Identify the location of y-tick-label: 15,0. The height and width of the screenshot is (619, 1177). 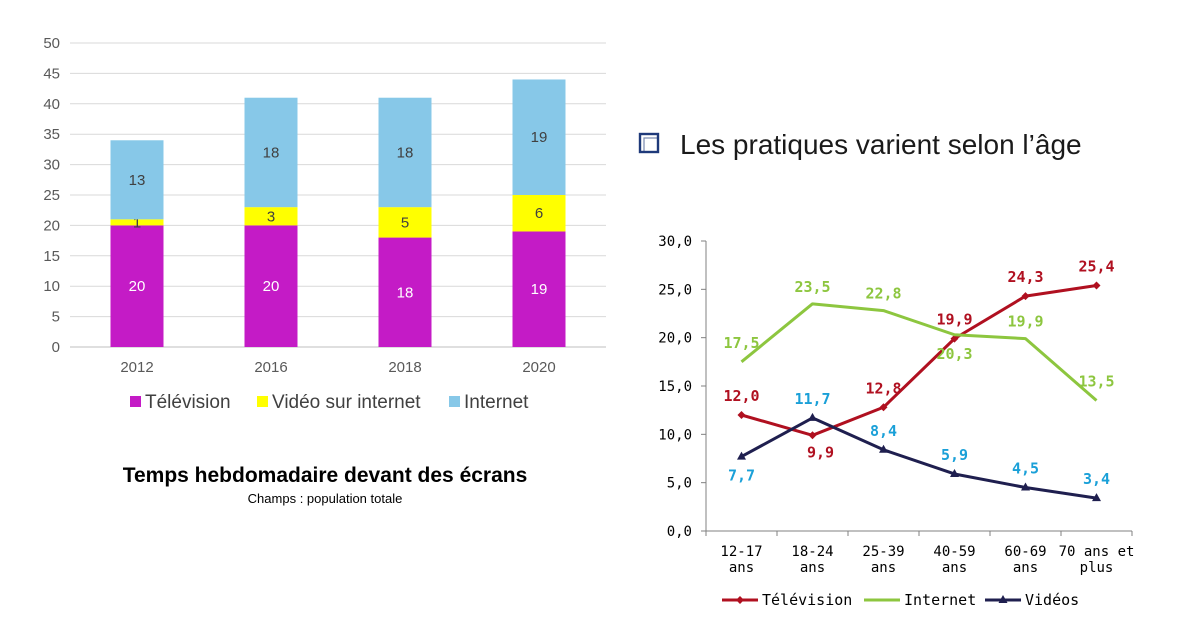
(675, 387).